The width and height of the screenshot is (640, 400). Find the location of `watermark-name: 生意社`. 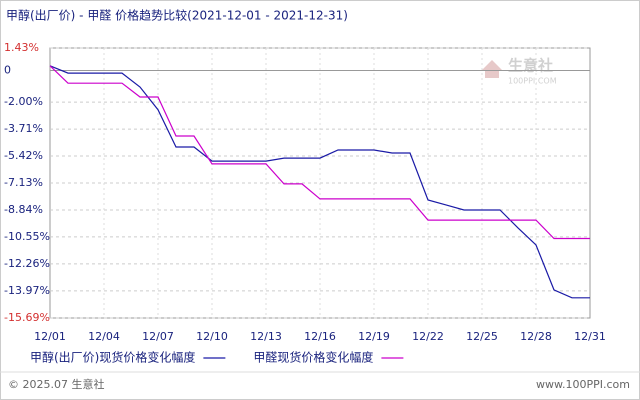

watermark-name: 生意社 is located at coordinates (530, 66).